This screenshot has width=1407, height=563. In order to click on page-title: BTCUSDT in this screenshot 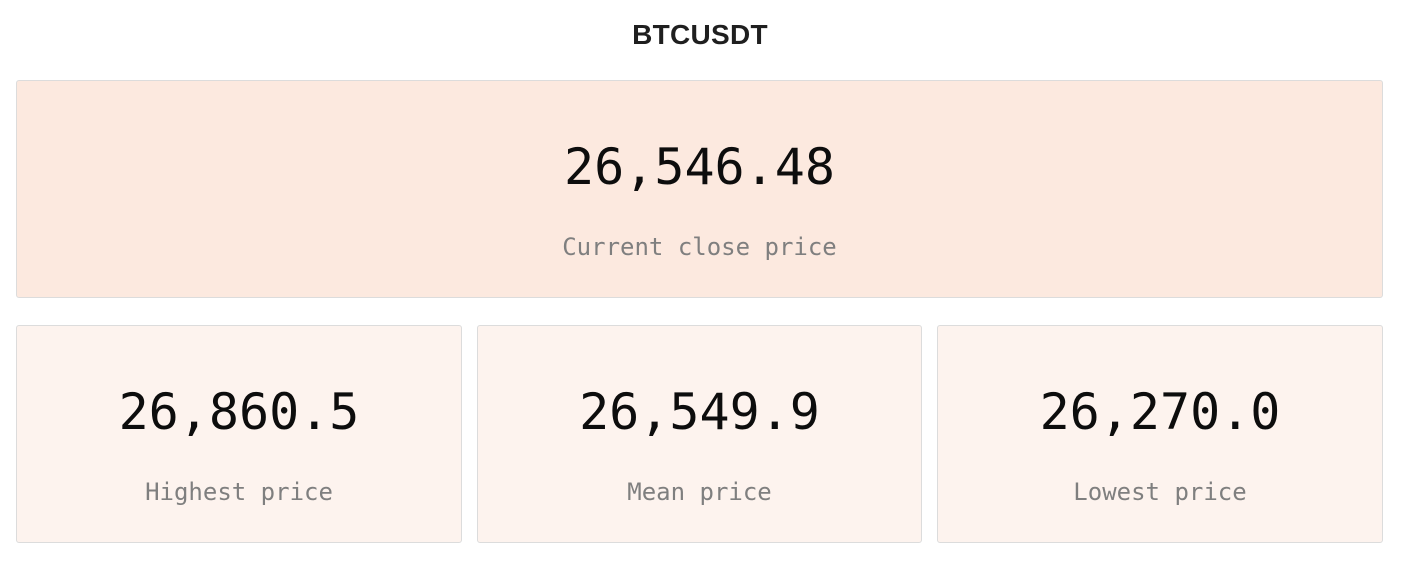, I will do `click(700, 34)`.